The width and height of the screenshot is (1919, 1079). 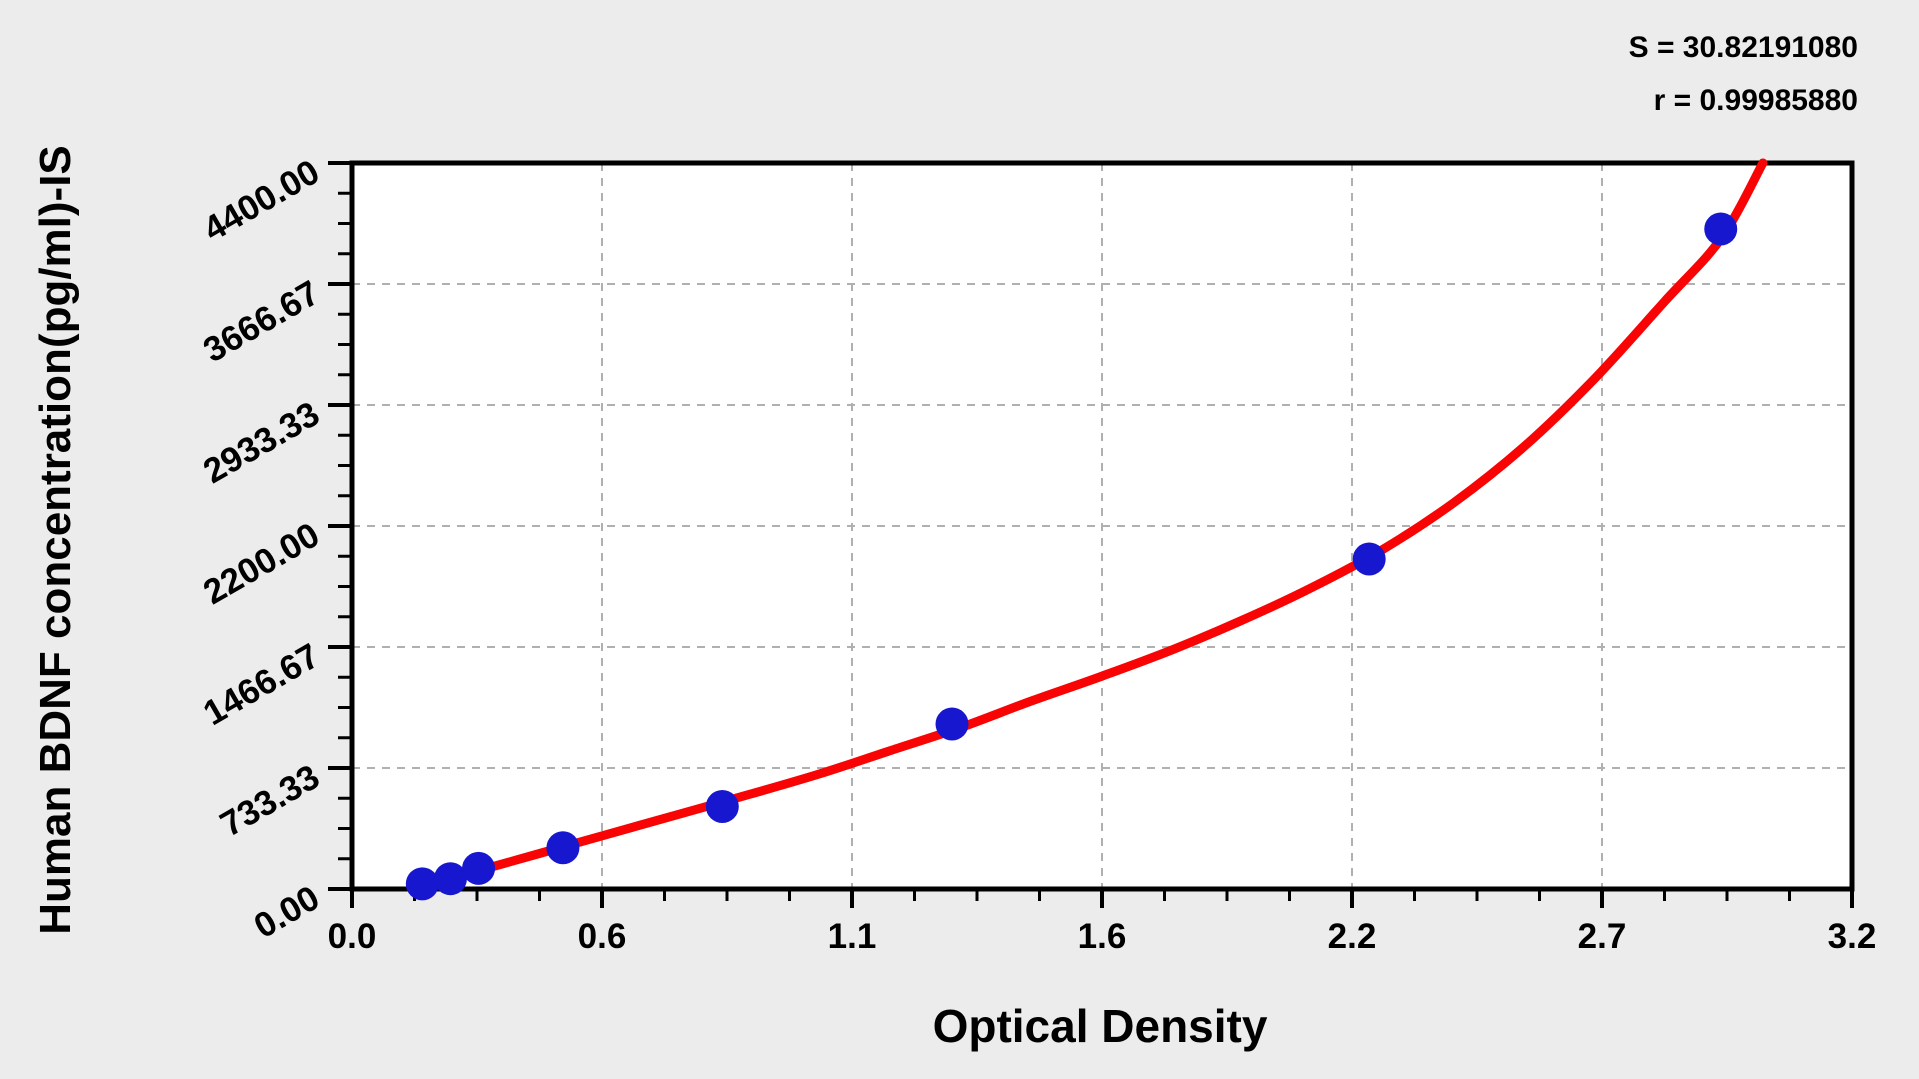 I want to click on x-tick-label: 0.0, so click(x=352, y=936).